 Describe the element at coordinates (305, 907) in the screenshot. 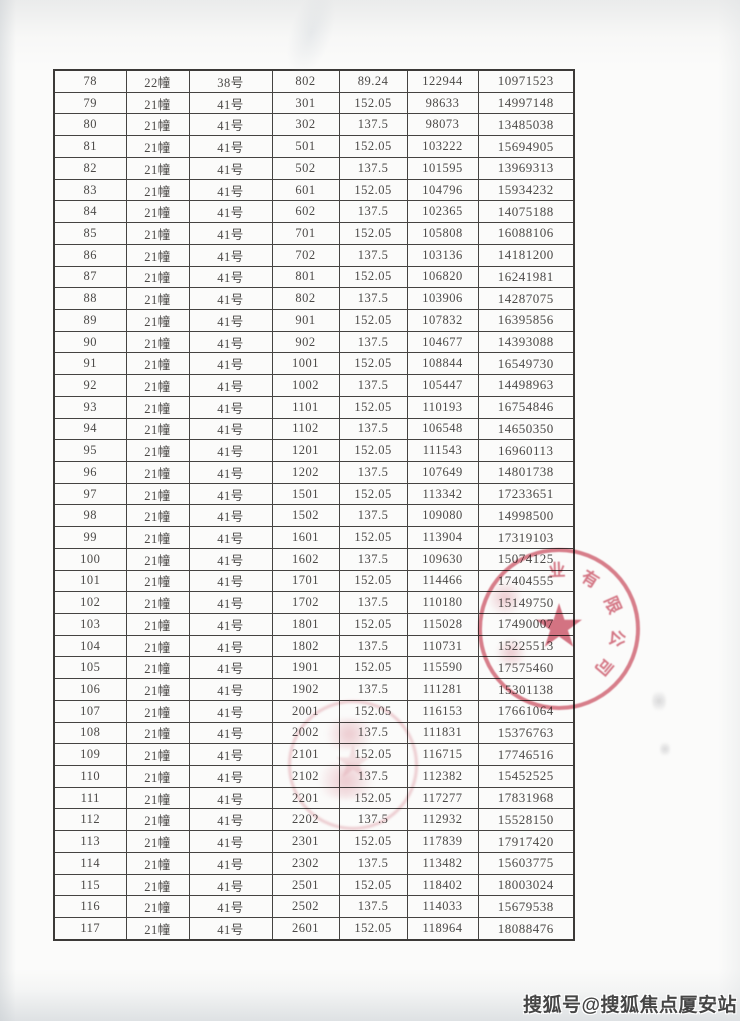

I see `table-cell: 2502` at that location.